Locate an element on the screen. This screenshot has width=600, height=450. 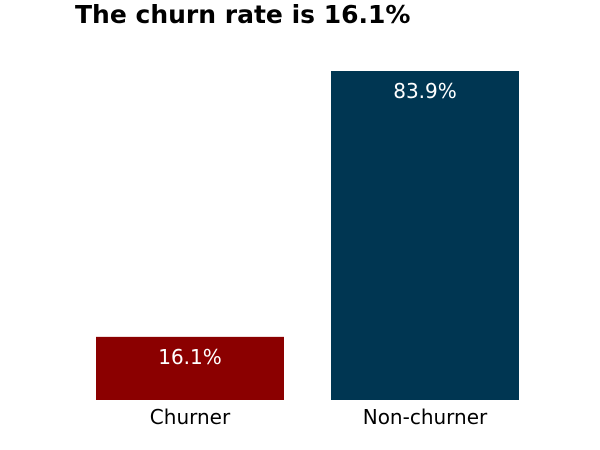
data-label-churner: 16.1% is located at coordinates (190, 357).